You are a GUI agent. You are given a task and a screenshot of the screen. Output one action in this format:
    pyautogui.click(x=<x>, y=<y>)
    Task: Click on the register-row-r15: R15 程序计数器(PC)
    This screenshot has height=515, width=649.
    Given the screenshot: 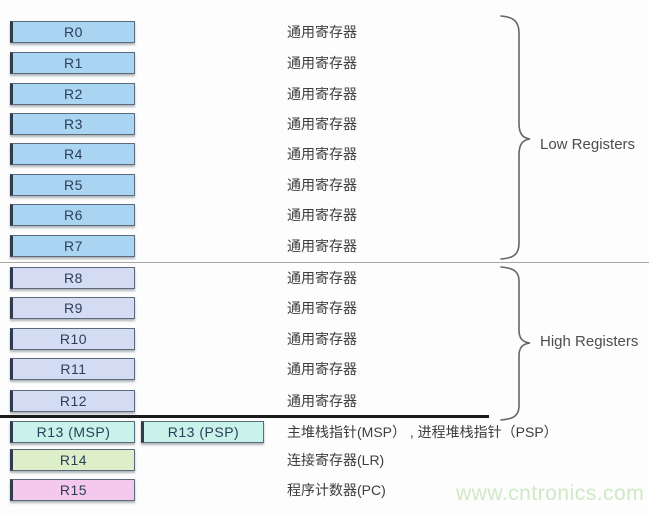 What is the action you would take?
    pyautogui.click(x=324, y=490)
    